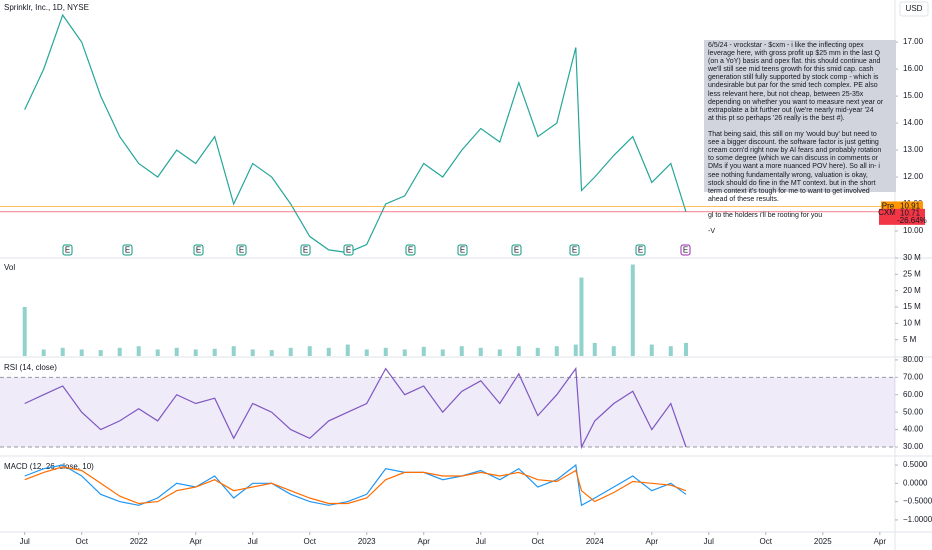 This screenshot has width=932, height=550. What do you see at coordinates (888, 206) in the screenshot?
I see `pre-badge` at bounding box center [888, 206].